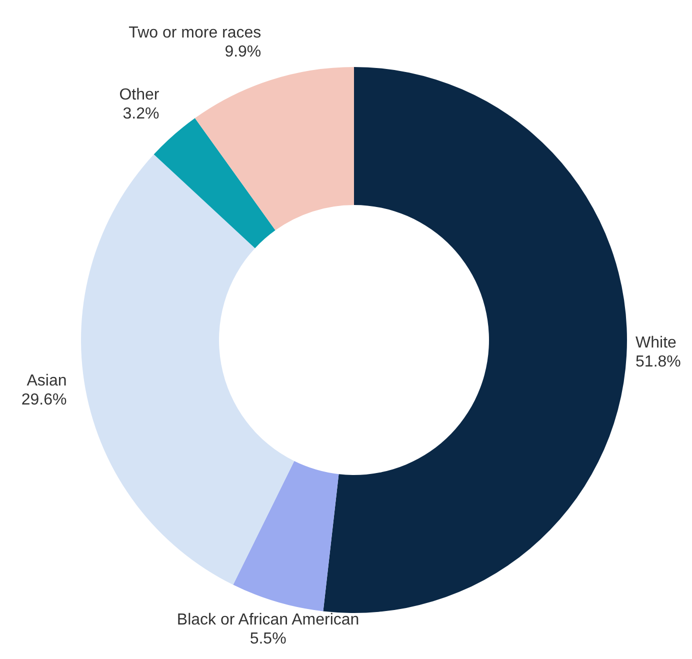  I want to click on data-label: 29.6%, so click(44, 400).